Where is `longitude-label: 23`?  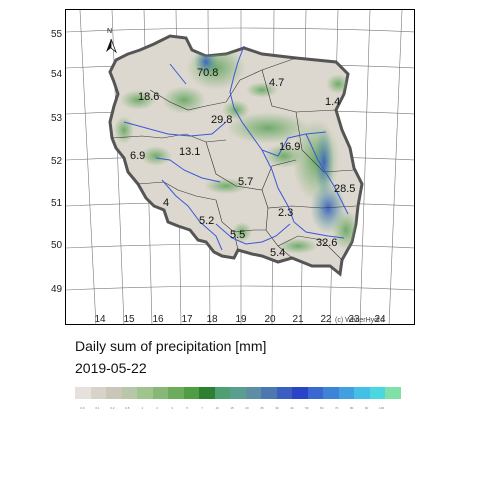 longitude-label: 23 is located at coordinates (354, 319).